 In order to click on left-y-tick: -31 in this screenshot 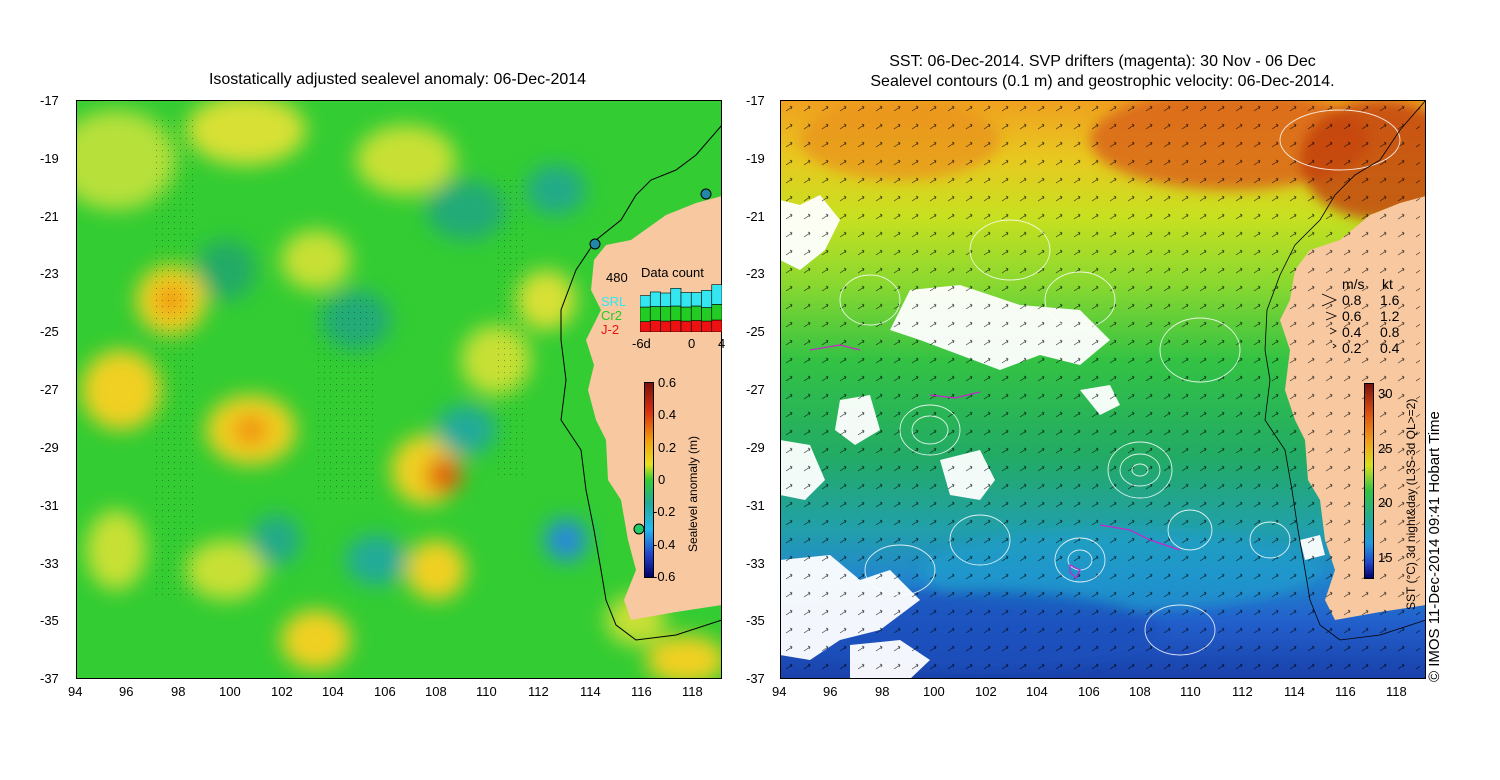, I will do `click(49, 505)`.